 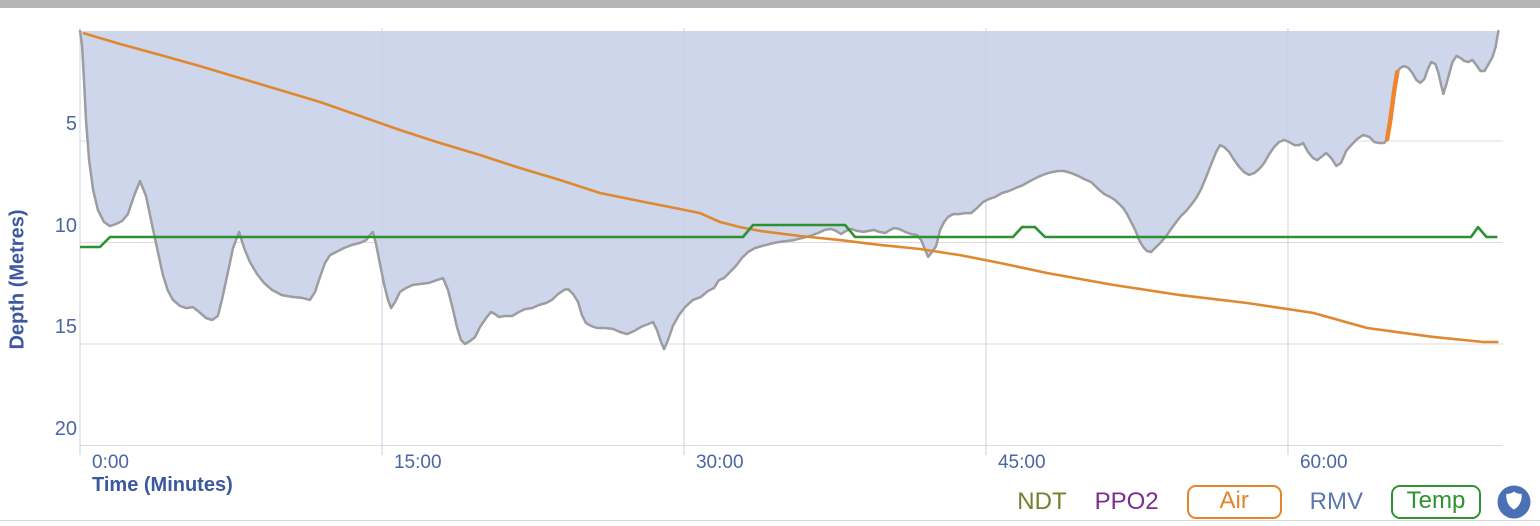 What do you see at coordinates (65, 327) in the screenshot?
I see `y-tick-label-15: 15` at bounding box center [65, 327].